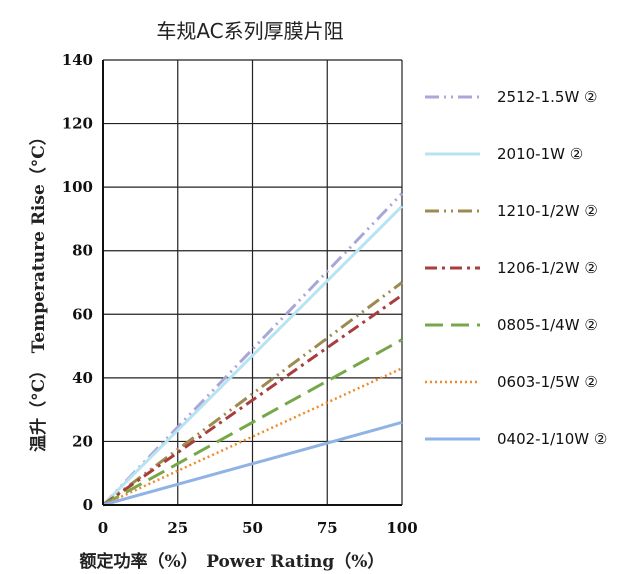 Image resolution: width=643 pixels, height=574 pixels. Describe the element at coordinates (547, 382) in the screenshot. I see `legend-label: 0603-1/5W ②` at that location.